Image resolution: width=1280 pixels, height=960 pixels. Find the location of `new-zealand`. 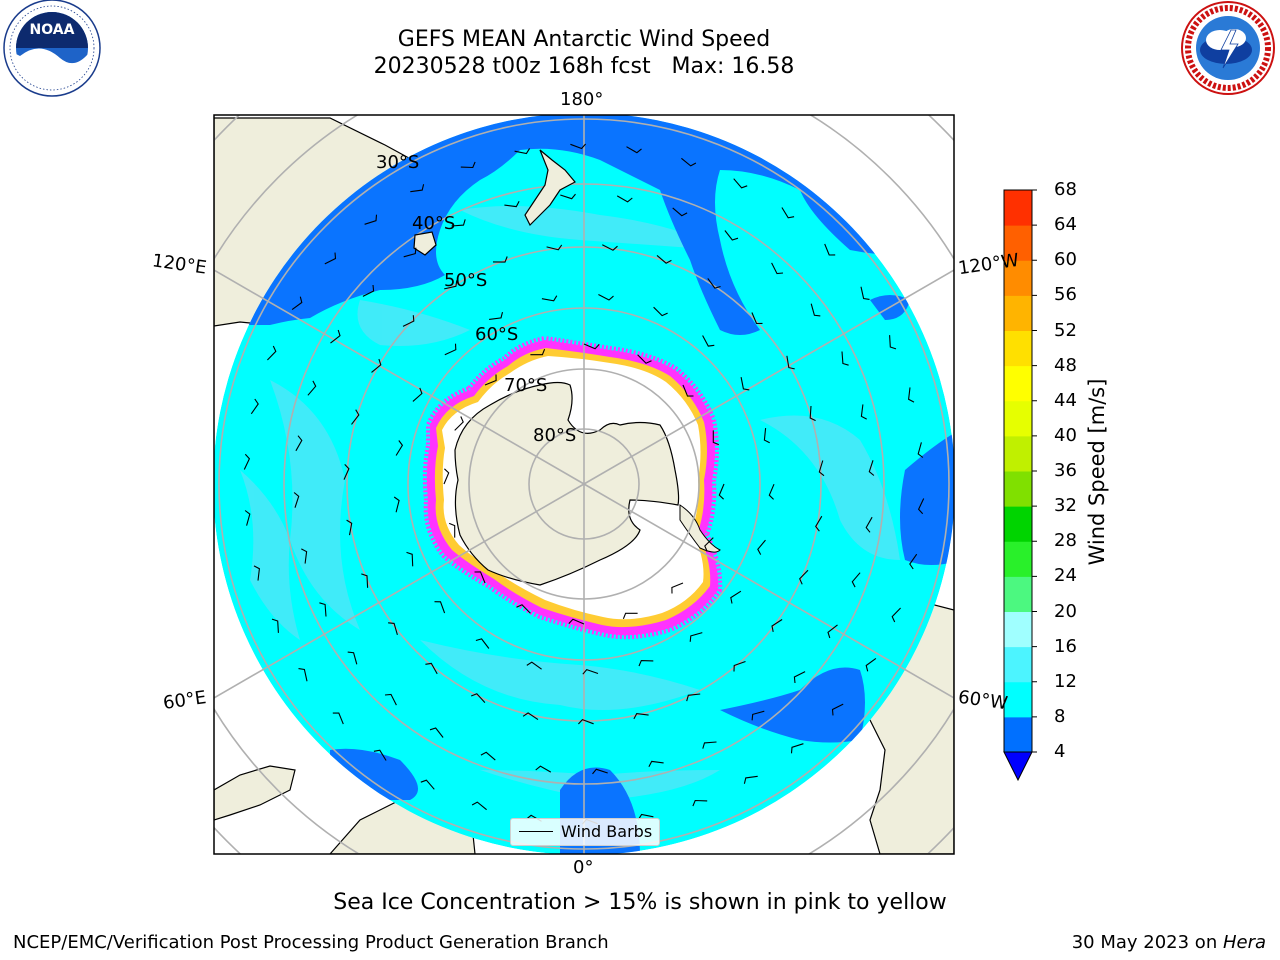

new-zealand is located at coordinates (550, 188).